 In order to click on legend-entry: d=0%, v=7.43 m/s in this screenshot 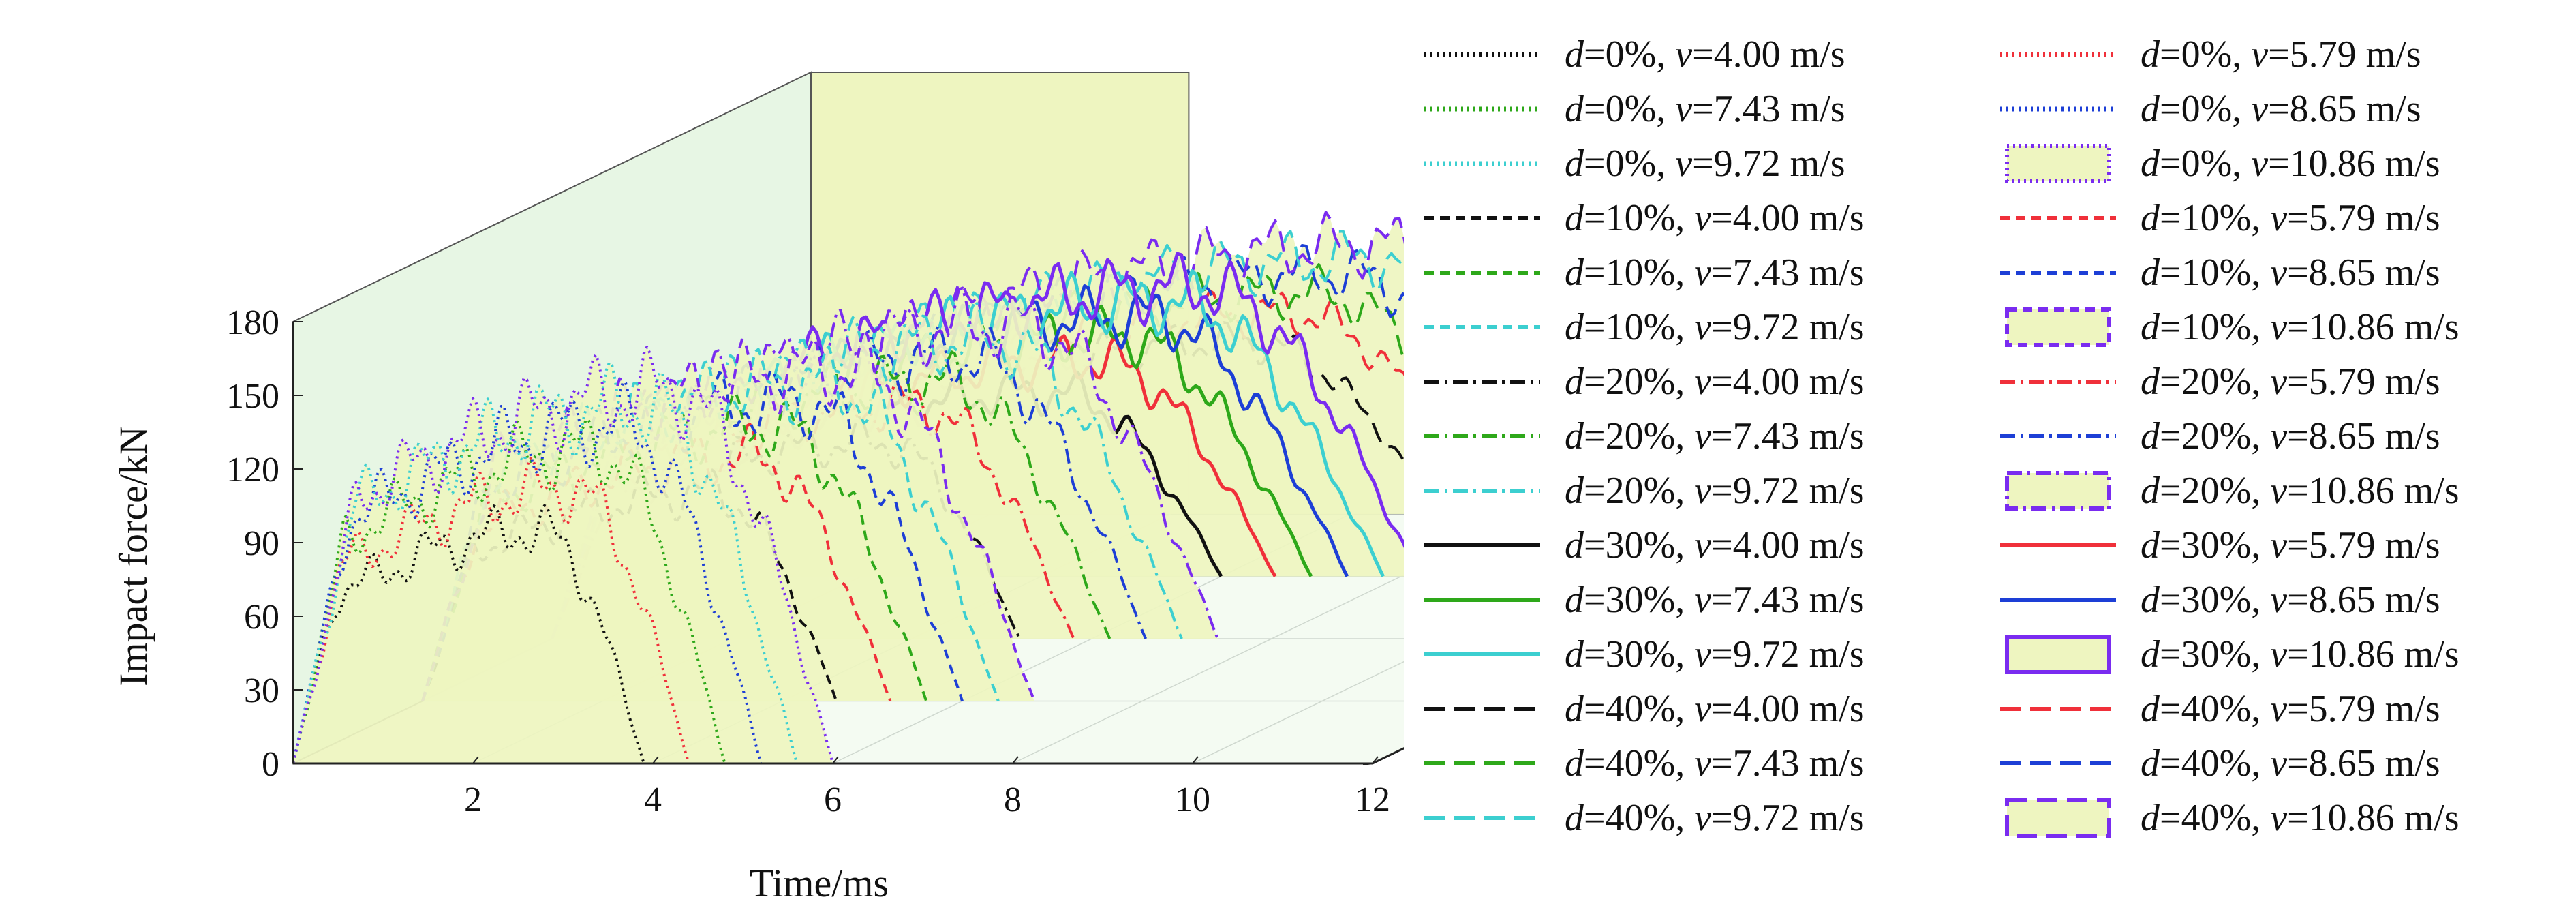, I will do `click(1631, 109)`.